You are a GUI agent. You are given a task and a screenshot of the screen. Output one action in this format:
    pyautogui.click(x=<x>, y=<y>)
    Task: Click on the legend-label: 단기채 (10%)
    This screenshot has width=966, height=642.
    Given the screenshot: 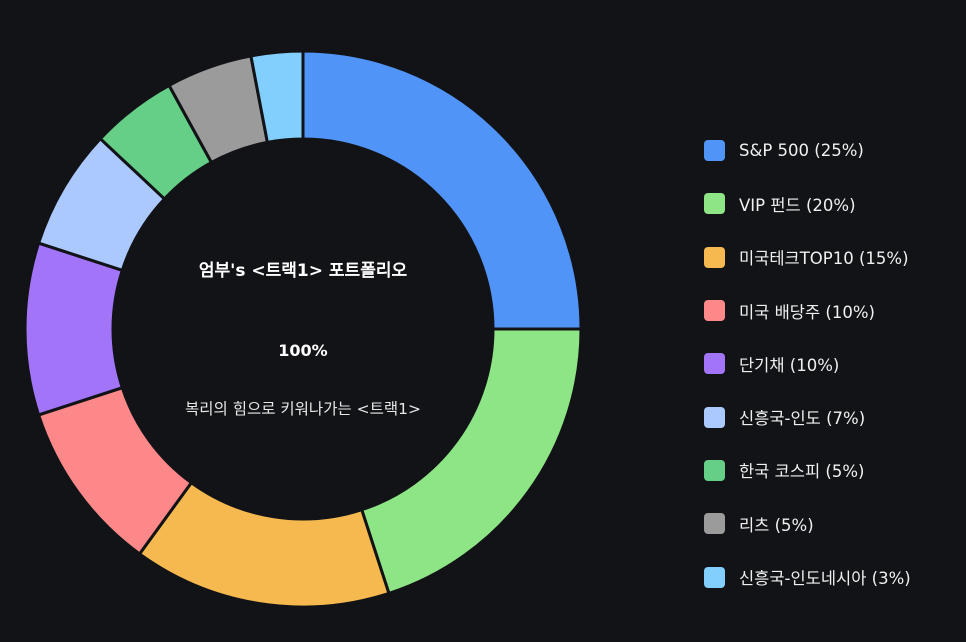 What is the action you would take?
    pyautogui.click(x=789, y=365)
    